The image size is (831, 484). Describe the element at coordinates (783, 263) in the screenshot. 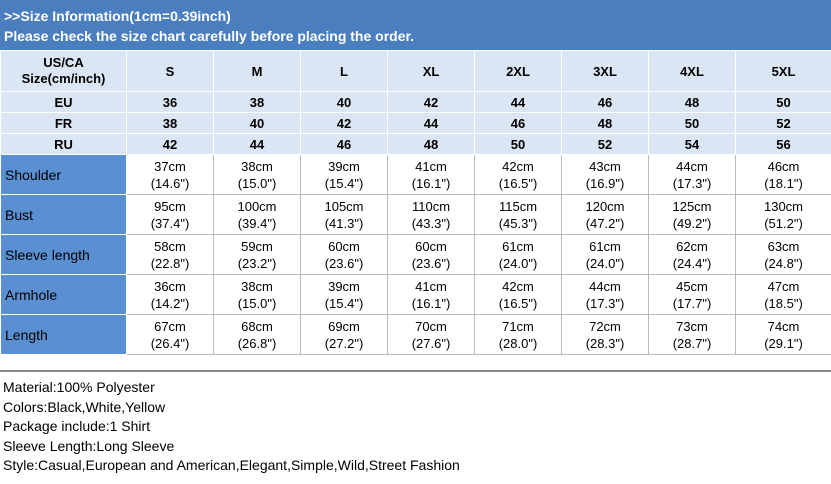

I see `measurement-inch: (24.8")` at that location.